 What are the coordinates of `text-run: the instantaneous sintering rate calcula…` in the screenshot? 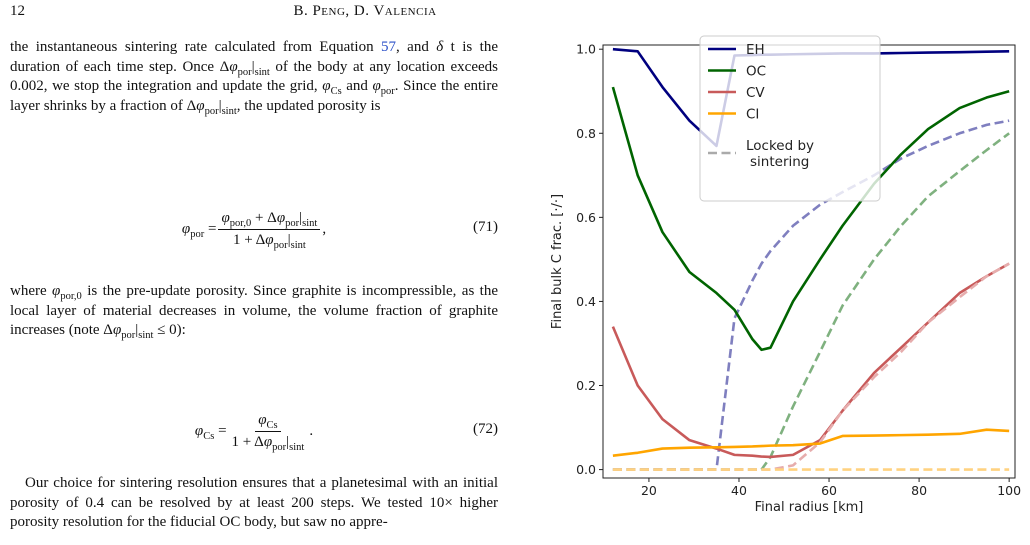 It's located at (195, 47).